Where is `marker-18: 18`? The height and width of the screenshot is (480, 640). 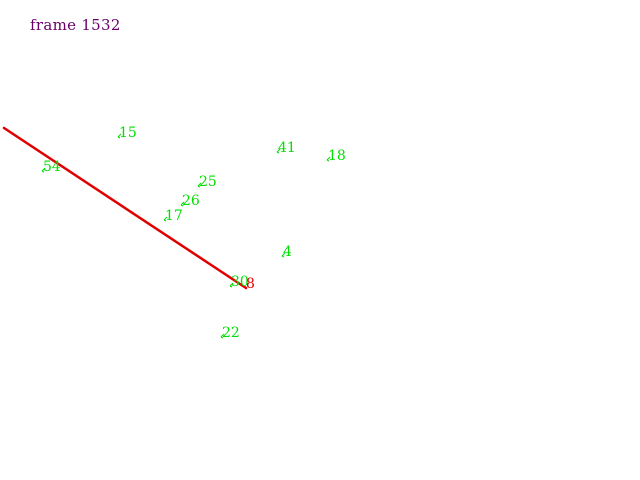
marker-18: 18 is located at coordinates (336, 156).